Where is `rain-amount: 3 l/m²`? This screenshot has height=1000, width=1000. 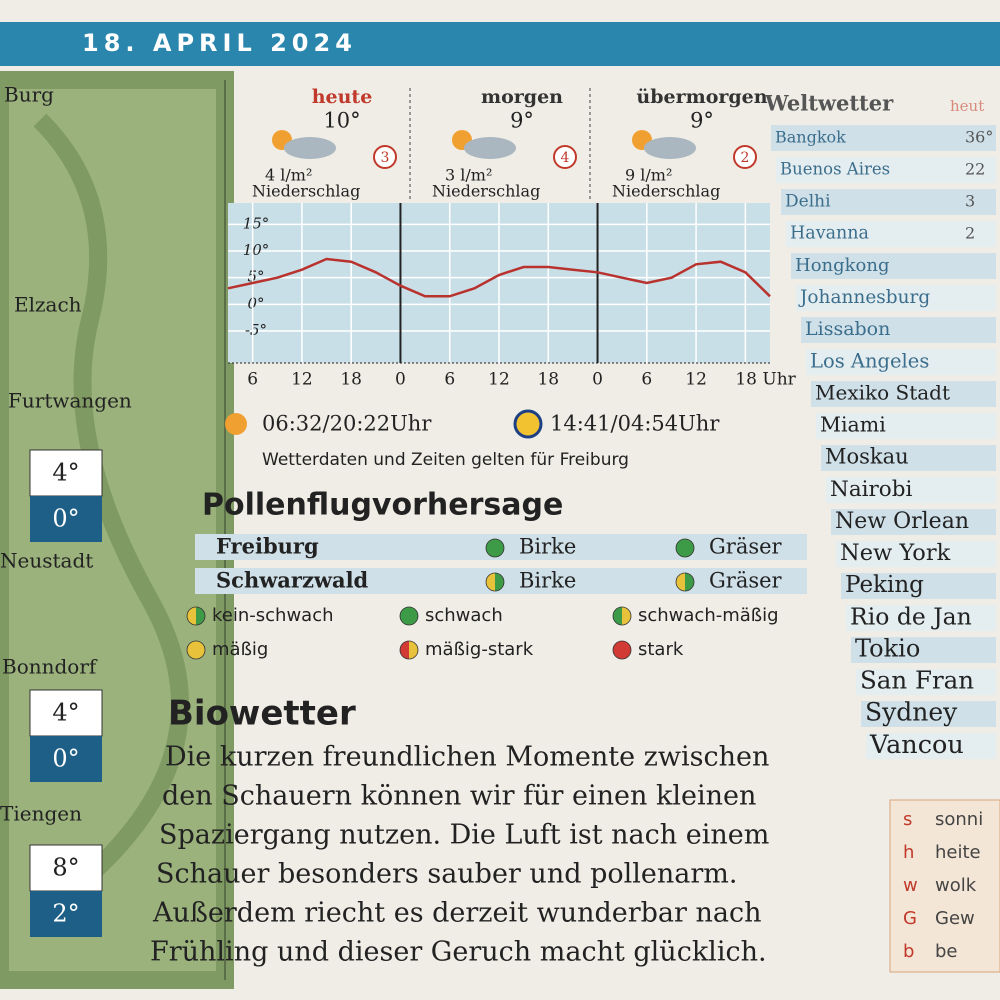 rain-amount: 3 l/m² is located at coordinates (468, 175).